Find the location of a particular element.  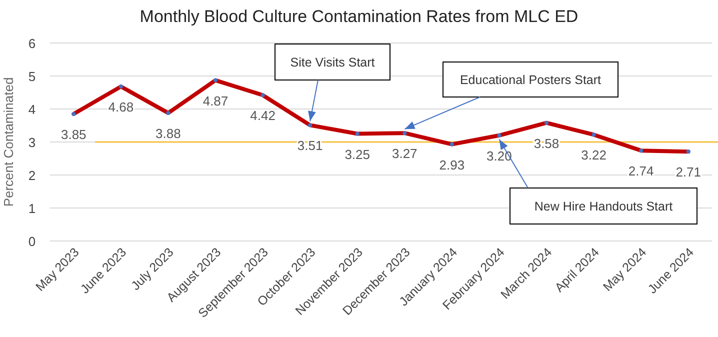

text: 2.93 is located at coordinates (452, 164).